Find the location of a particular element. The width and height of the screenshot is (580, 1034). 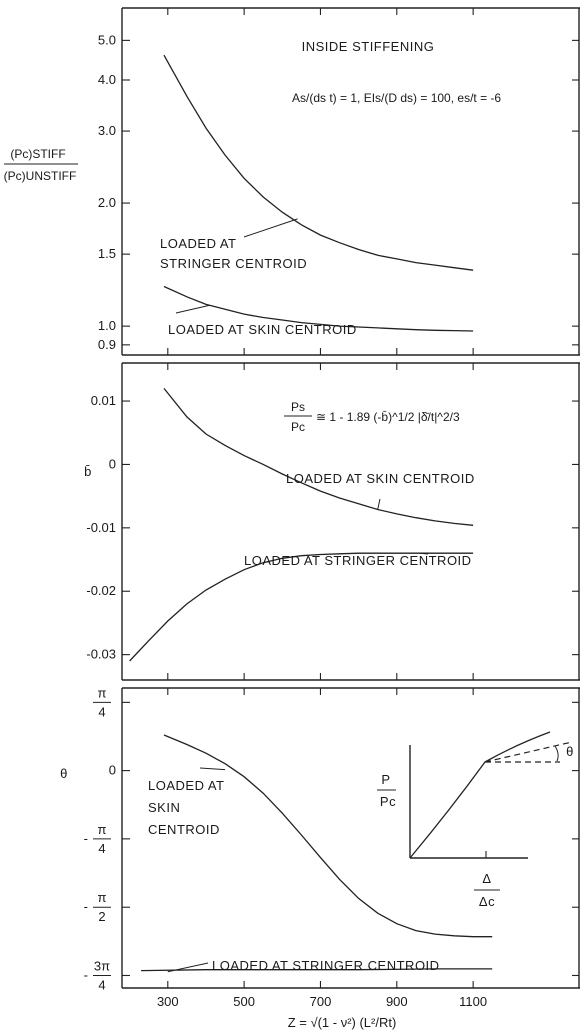

x-tick-label: 500 is located at coordinates (244, 1001).